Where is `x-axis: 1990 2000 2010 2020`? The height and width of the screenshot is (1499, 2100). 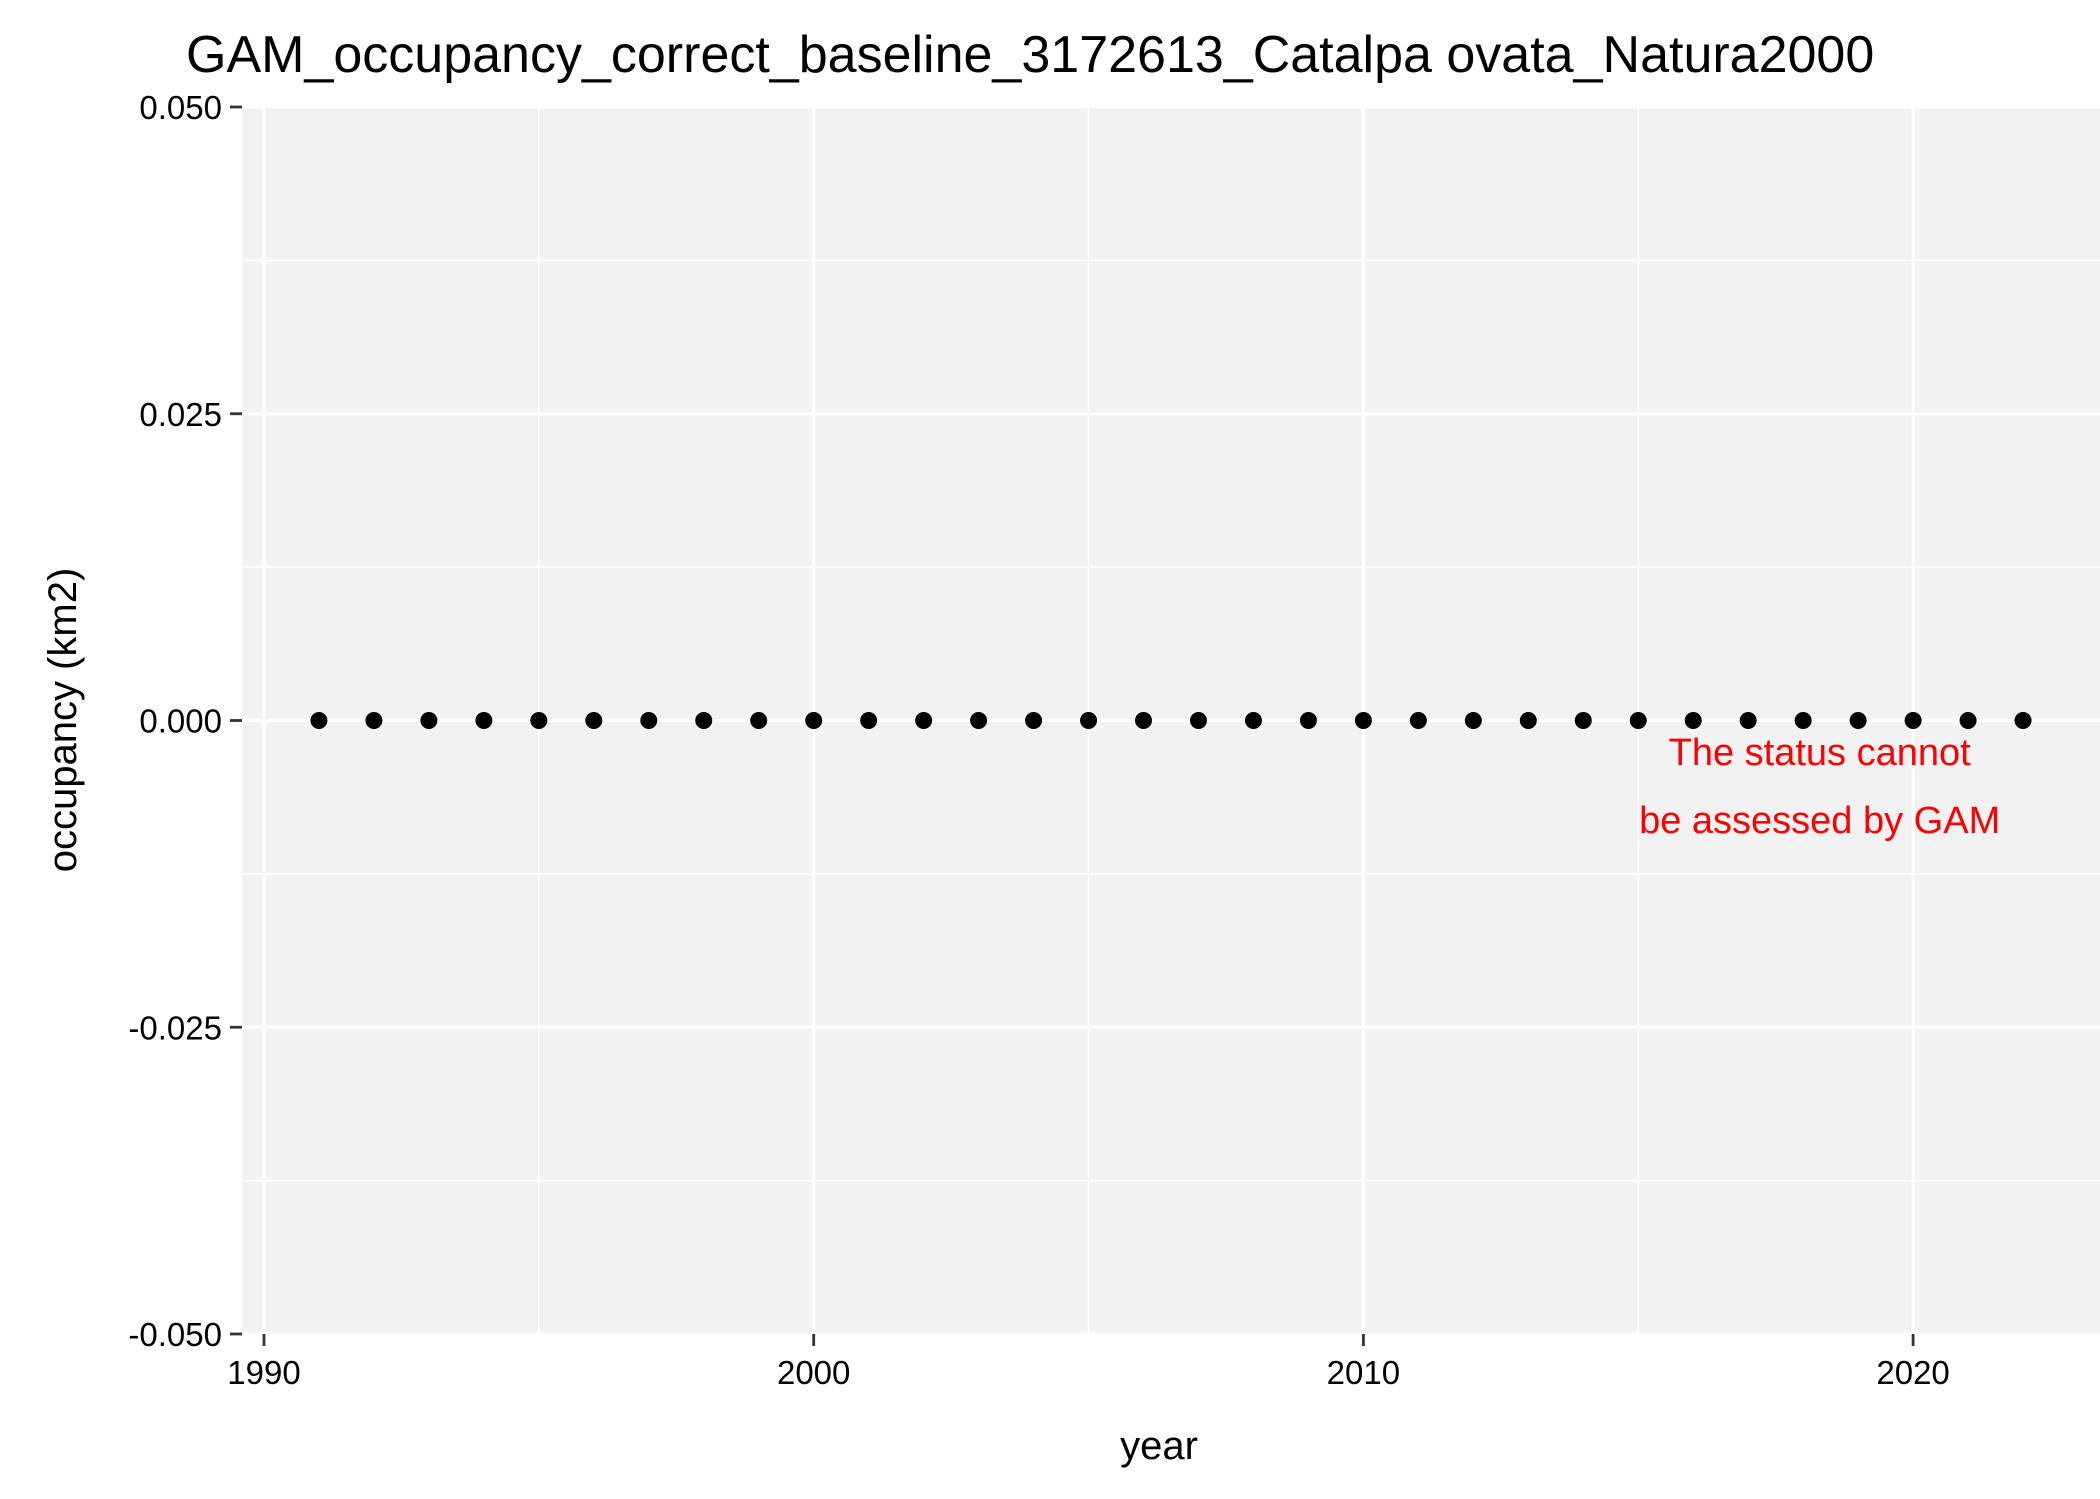
x-axis: 1990 2000 2010 2020 is located at coordinates (1088, 1362).